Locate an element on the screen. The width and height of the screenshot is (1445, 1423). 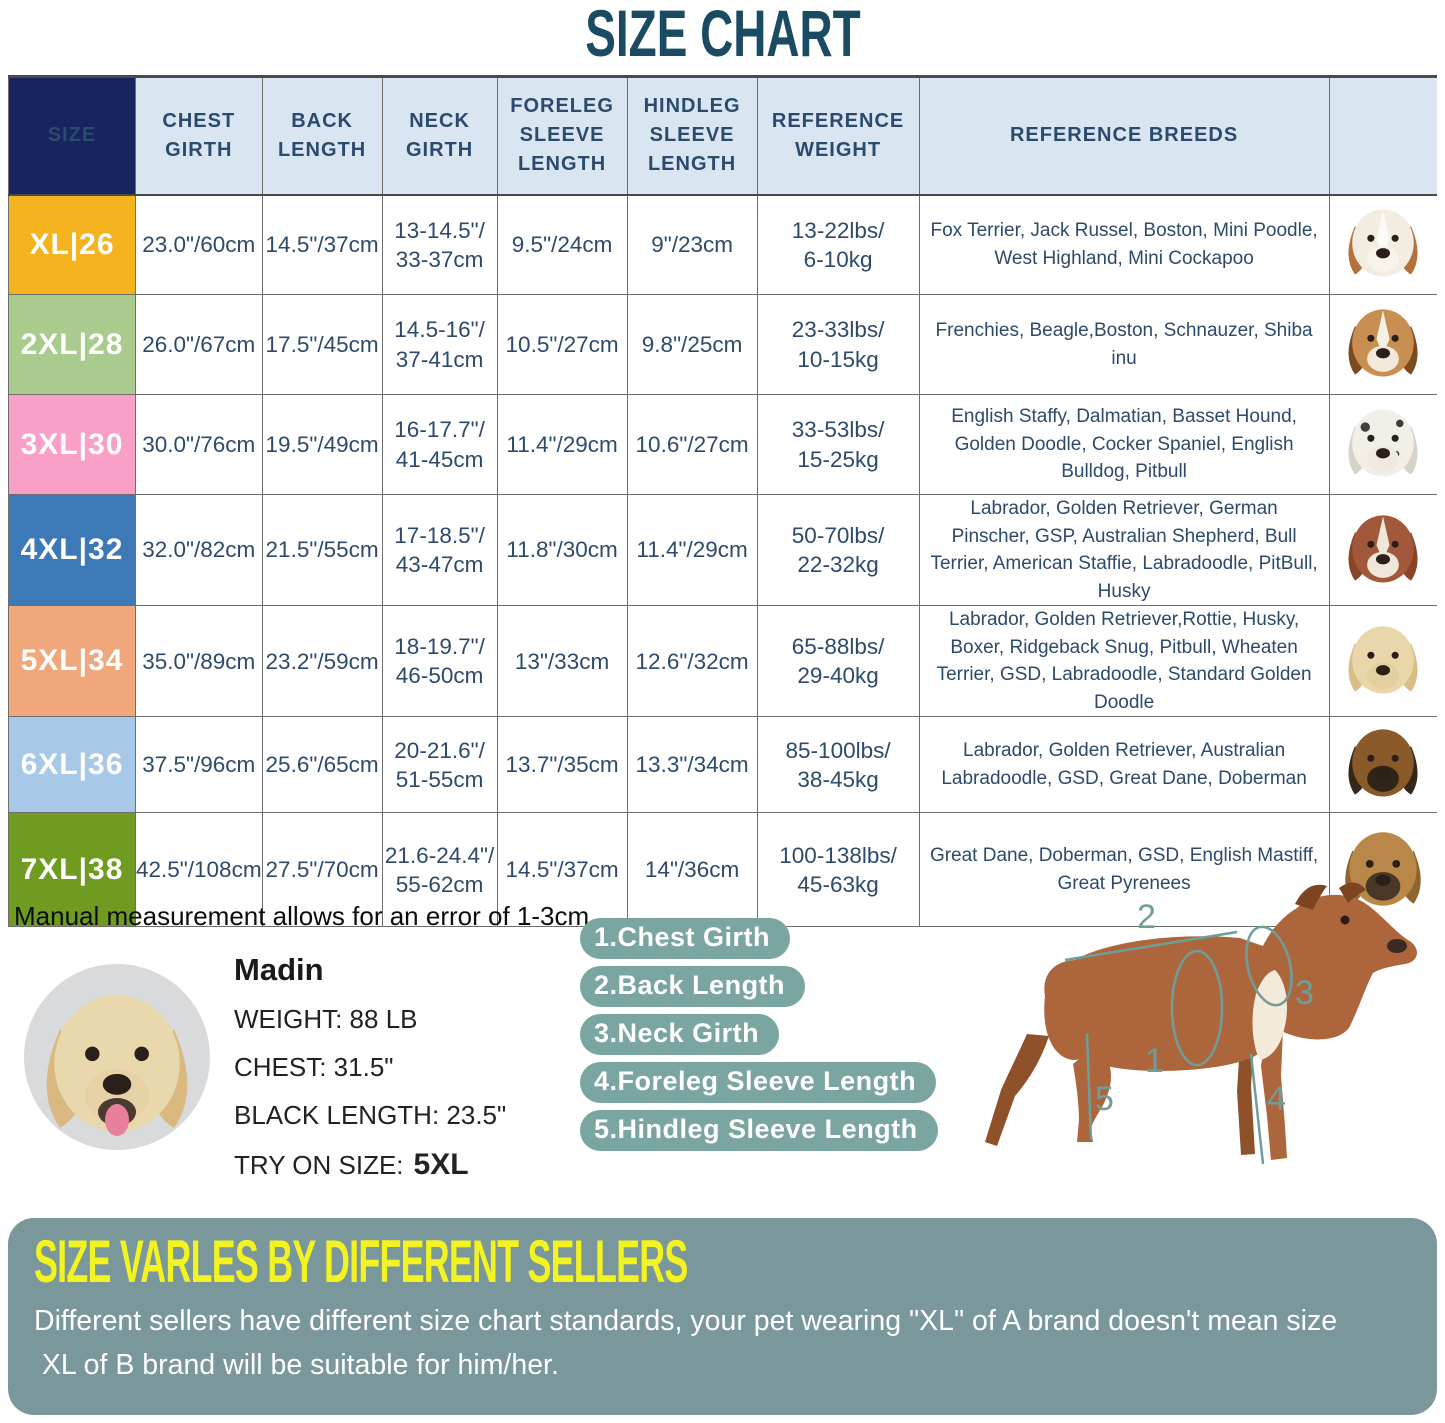
back-length-cell: 17.5"/45cm is located at coordinates (322, 344).